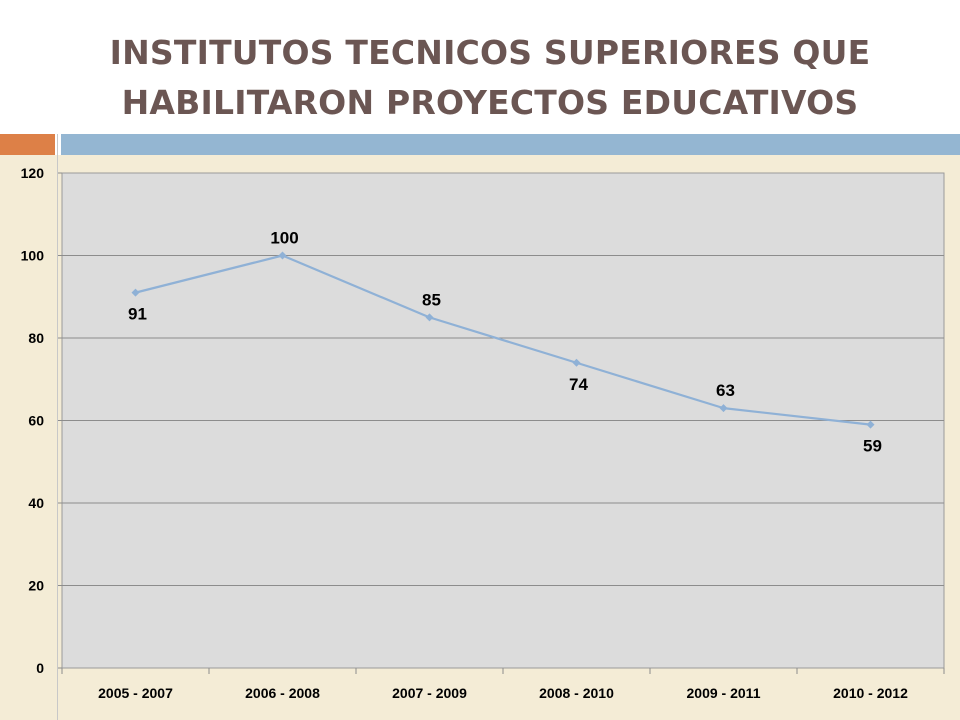 The image size is (960, 720). I want to click on y-tick-label: 20, so click(36, 586).